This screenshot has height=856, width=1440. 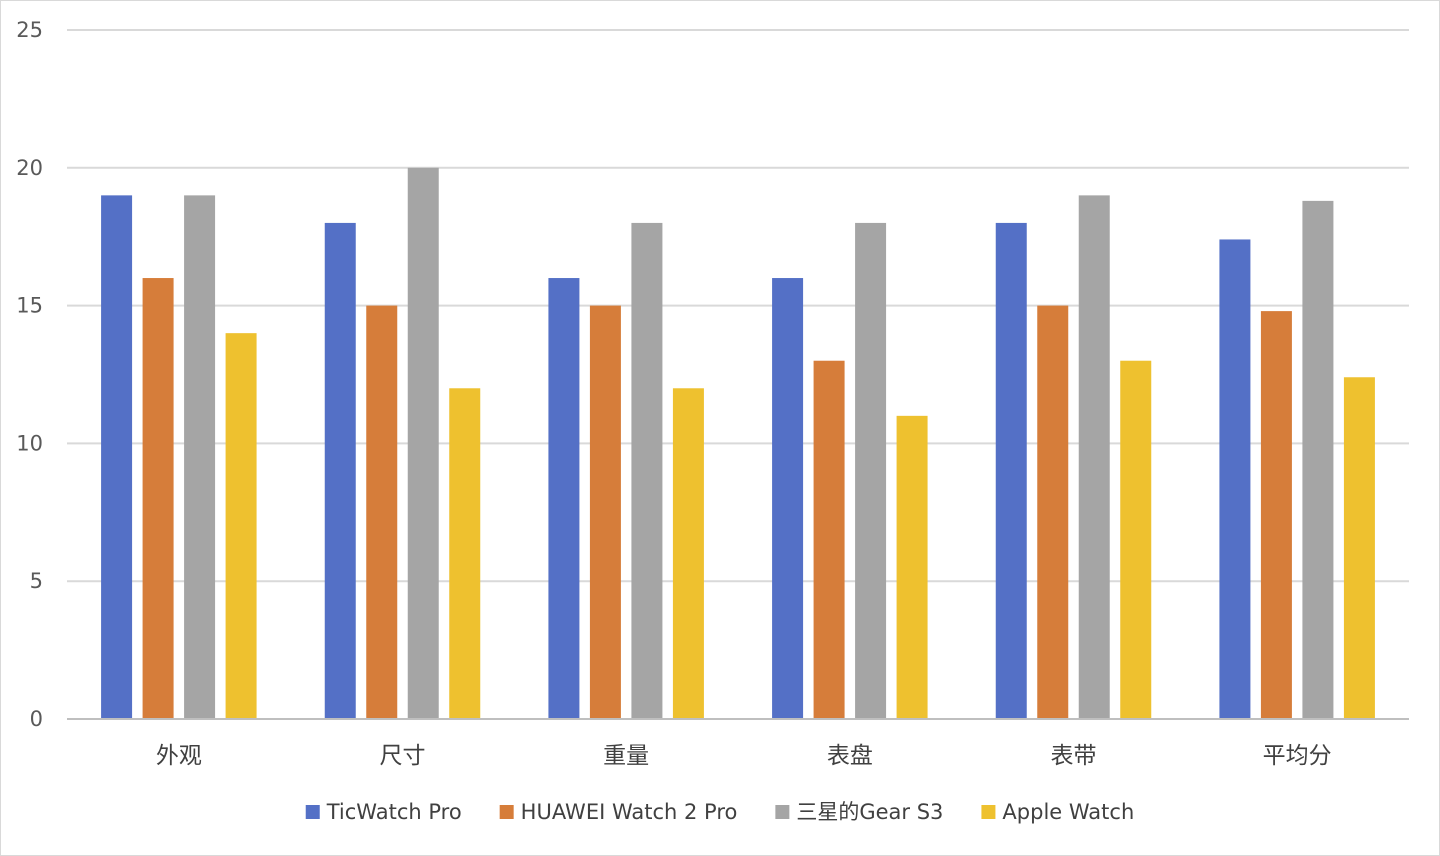 I want to click on y-tick-label: 0, so click(x=36, y=719).